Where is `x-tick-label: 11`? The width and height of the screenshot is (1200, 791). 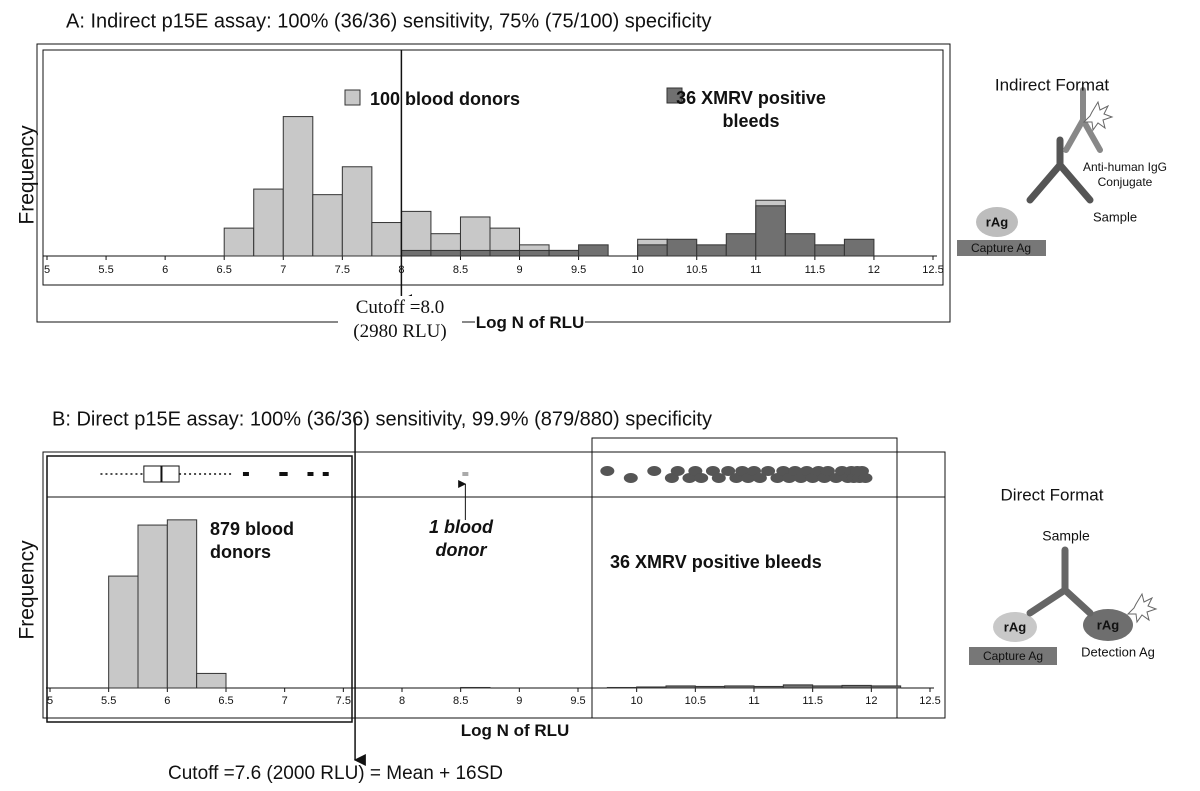 x-tick-label: 11 is located at coordinates (755, 270).